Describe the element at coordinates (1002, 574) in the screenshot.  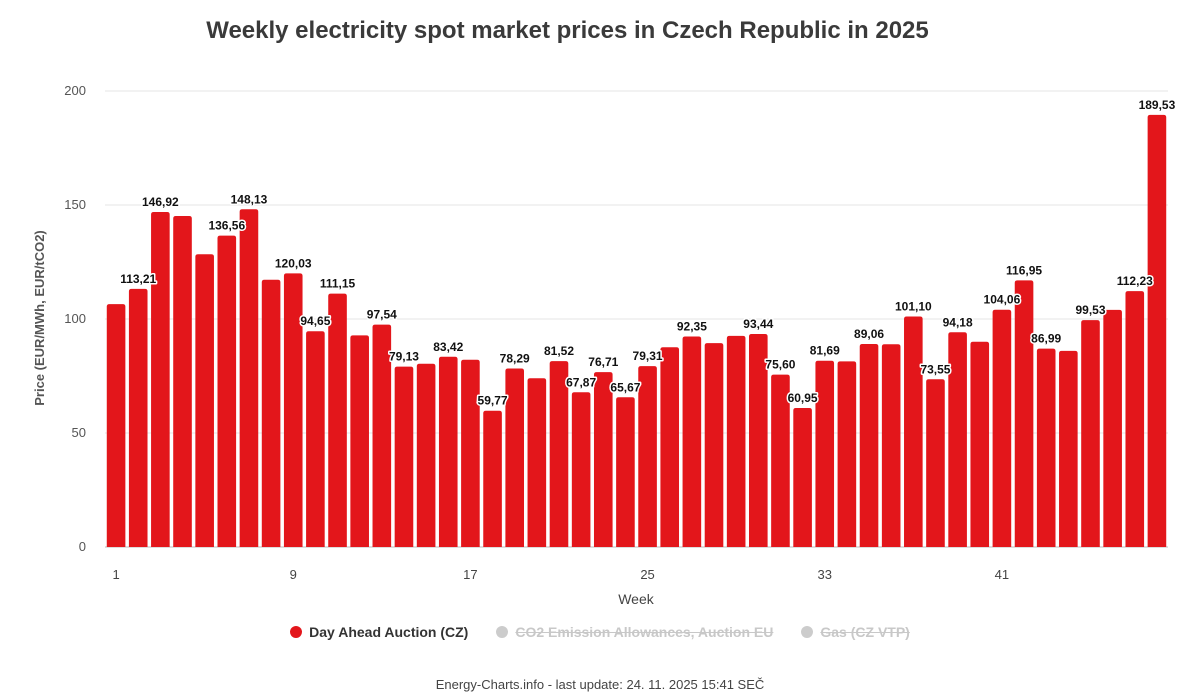
I see `x-tick-label: 41` at that location.